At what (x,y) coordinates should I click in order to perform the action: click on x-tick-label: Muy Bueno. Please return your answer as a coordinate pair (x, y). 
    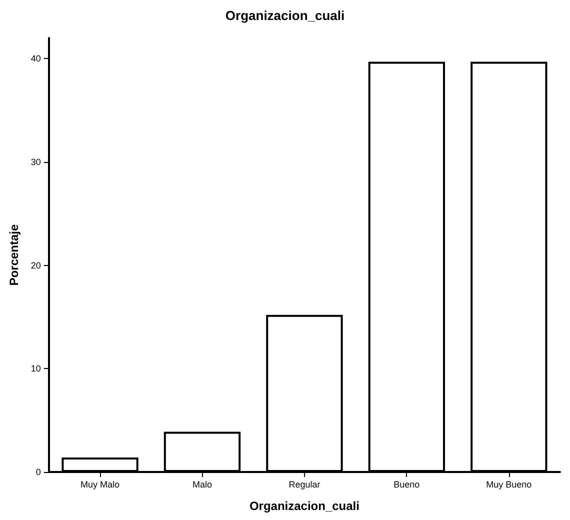
    Looking at the image, I should click on (509, 485).